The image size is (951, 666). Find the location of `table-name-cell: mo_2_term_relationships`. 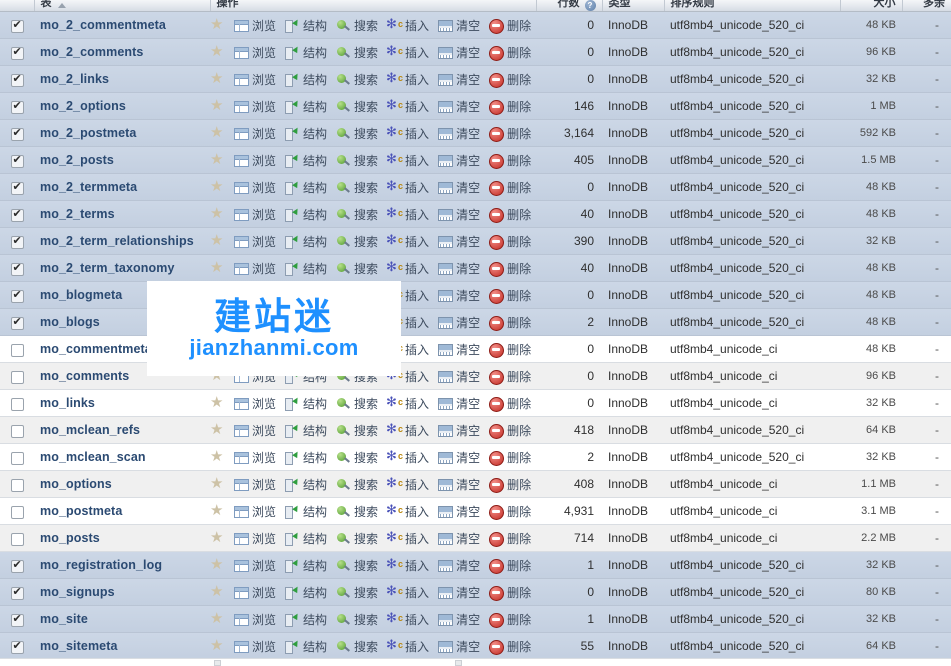

table-name-cell: mo_2_term_relationships is located at coordinates (122, 241).